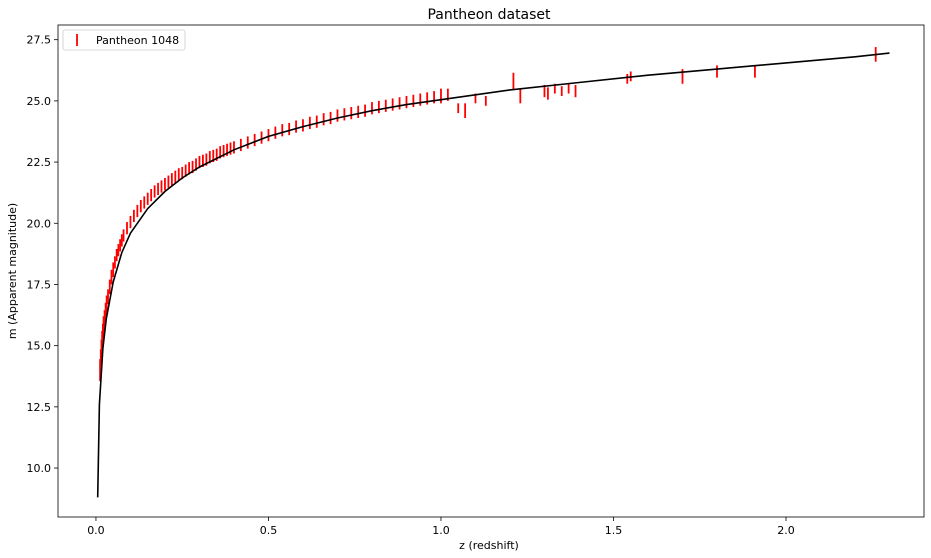 The image size is (931, 558). What do you see at coordinates (12, 271) in the screenshot?
I see `y-axis-label: m (Apparent magnitude)` at bounding box center [12, 271].